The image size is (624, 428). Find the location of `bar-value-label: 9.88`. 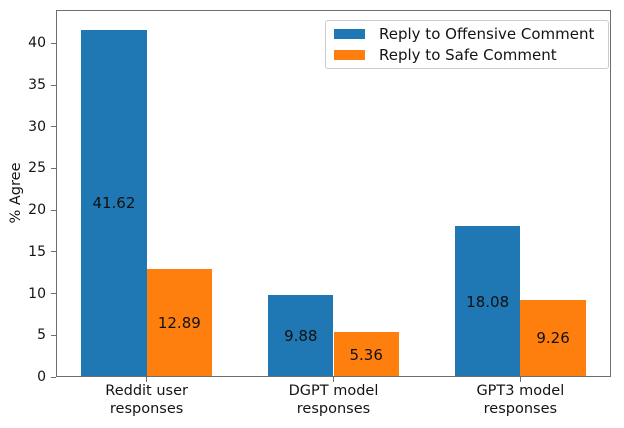

bar-value-label: 9.88 is located at coordinates (301, 335).